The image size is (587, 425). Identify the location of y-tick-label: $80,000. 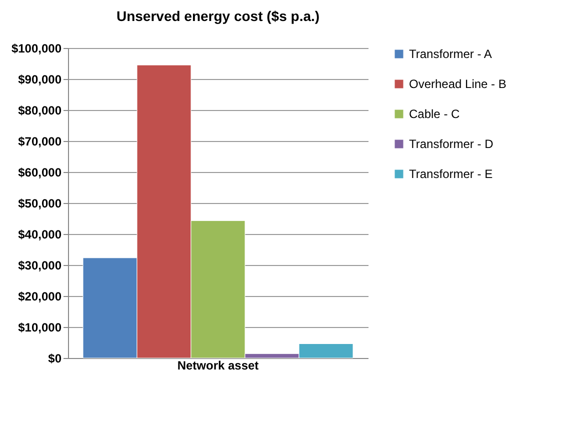
(40, 111).